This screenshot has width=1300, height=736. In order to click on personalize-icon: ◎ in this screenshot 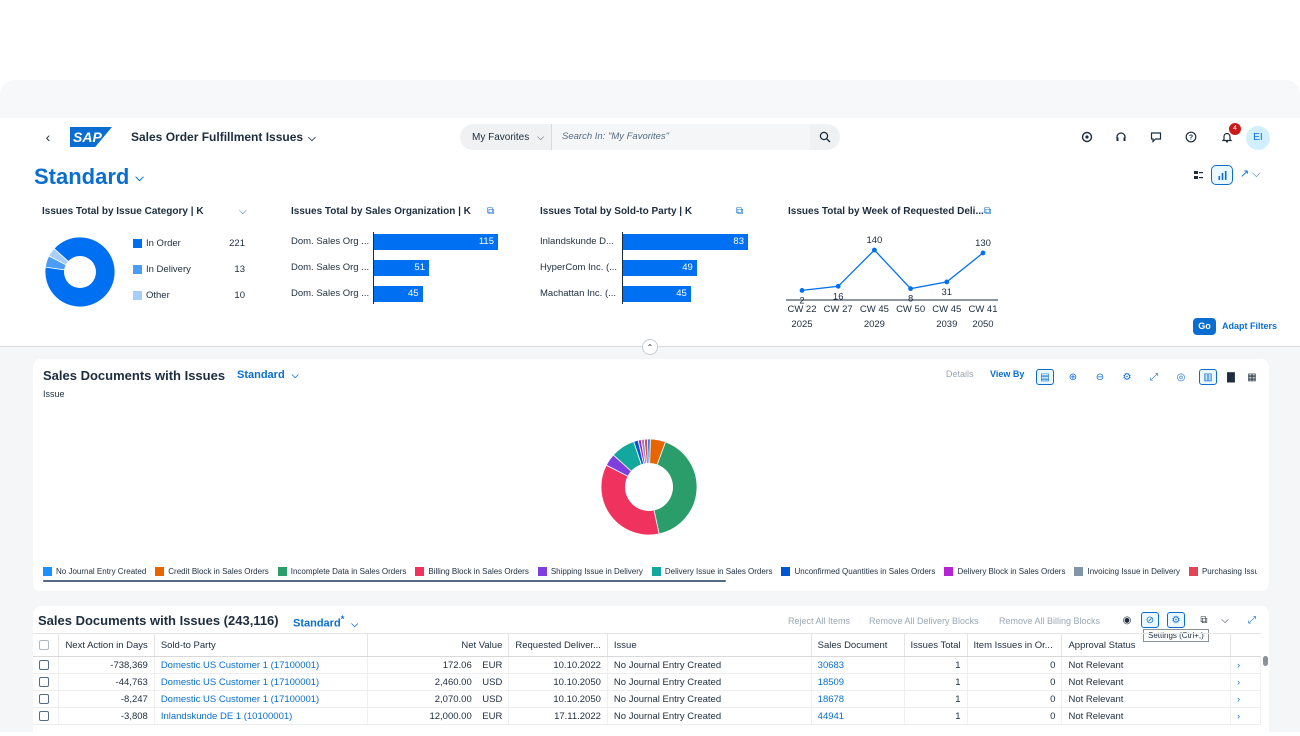, I will do `click(1181, 377)`.